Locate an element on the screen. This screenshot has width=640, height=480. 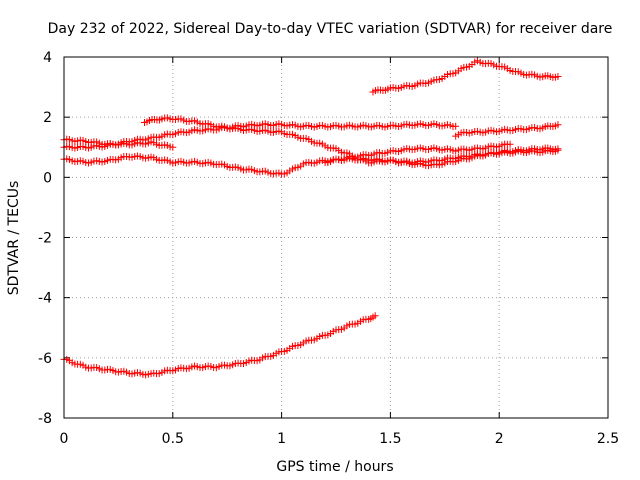
x-axis-label: GPS time / hours is located at coordinates (334, 467).